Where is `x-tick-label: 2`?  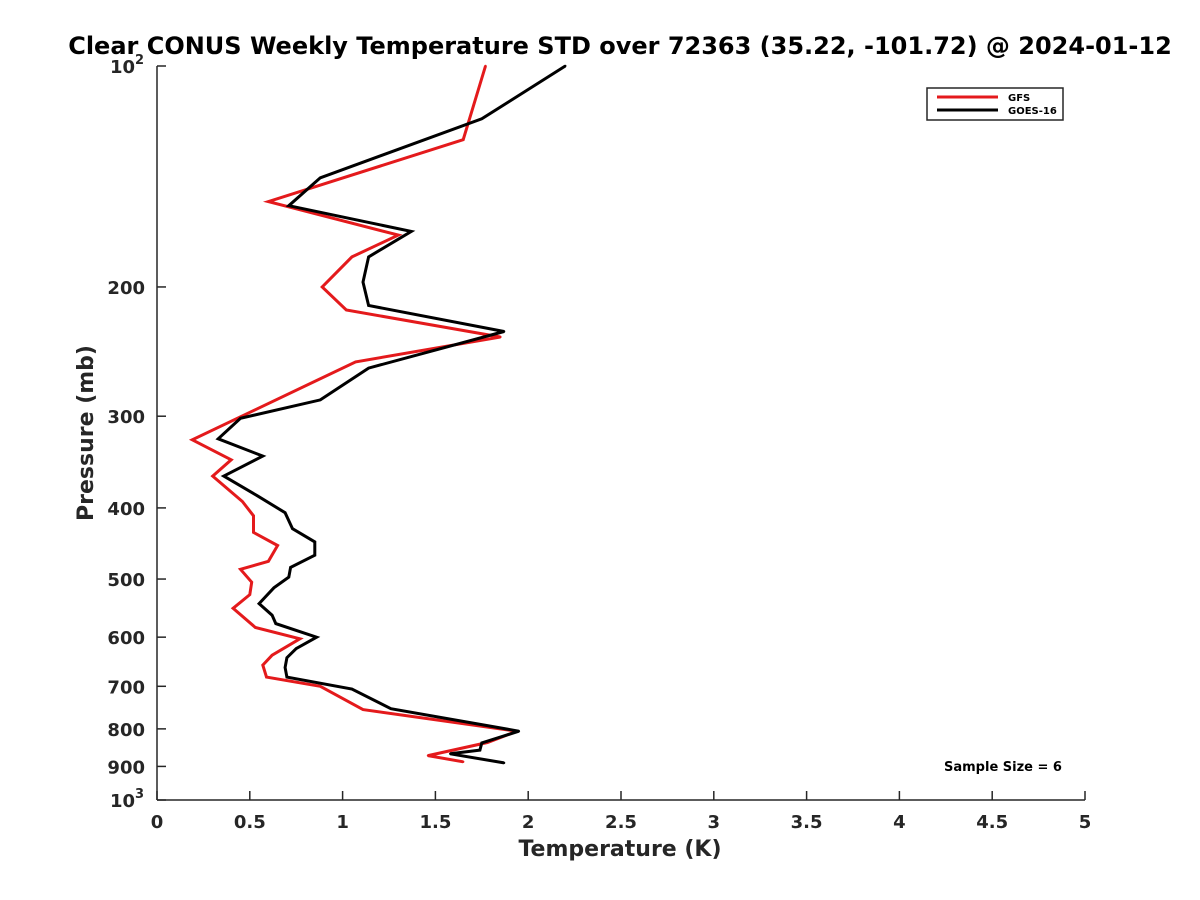 x-tick-label: 2 is located at coordinates (528, 822).